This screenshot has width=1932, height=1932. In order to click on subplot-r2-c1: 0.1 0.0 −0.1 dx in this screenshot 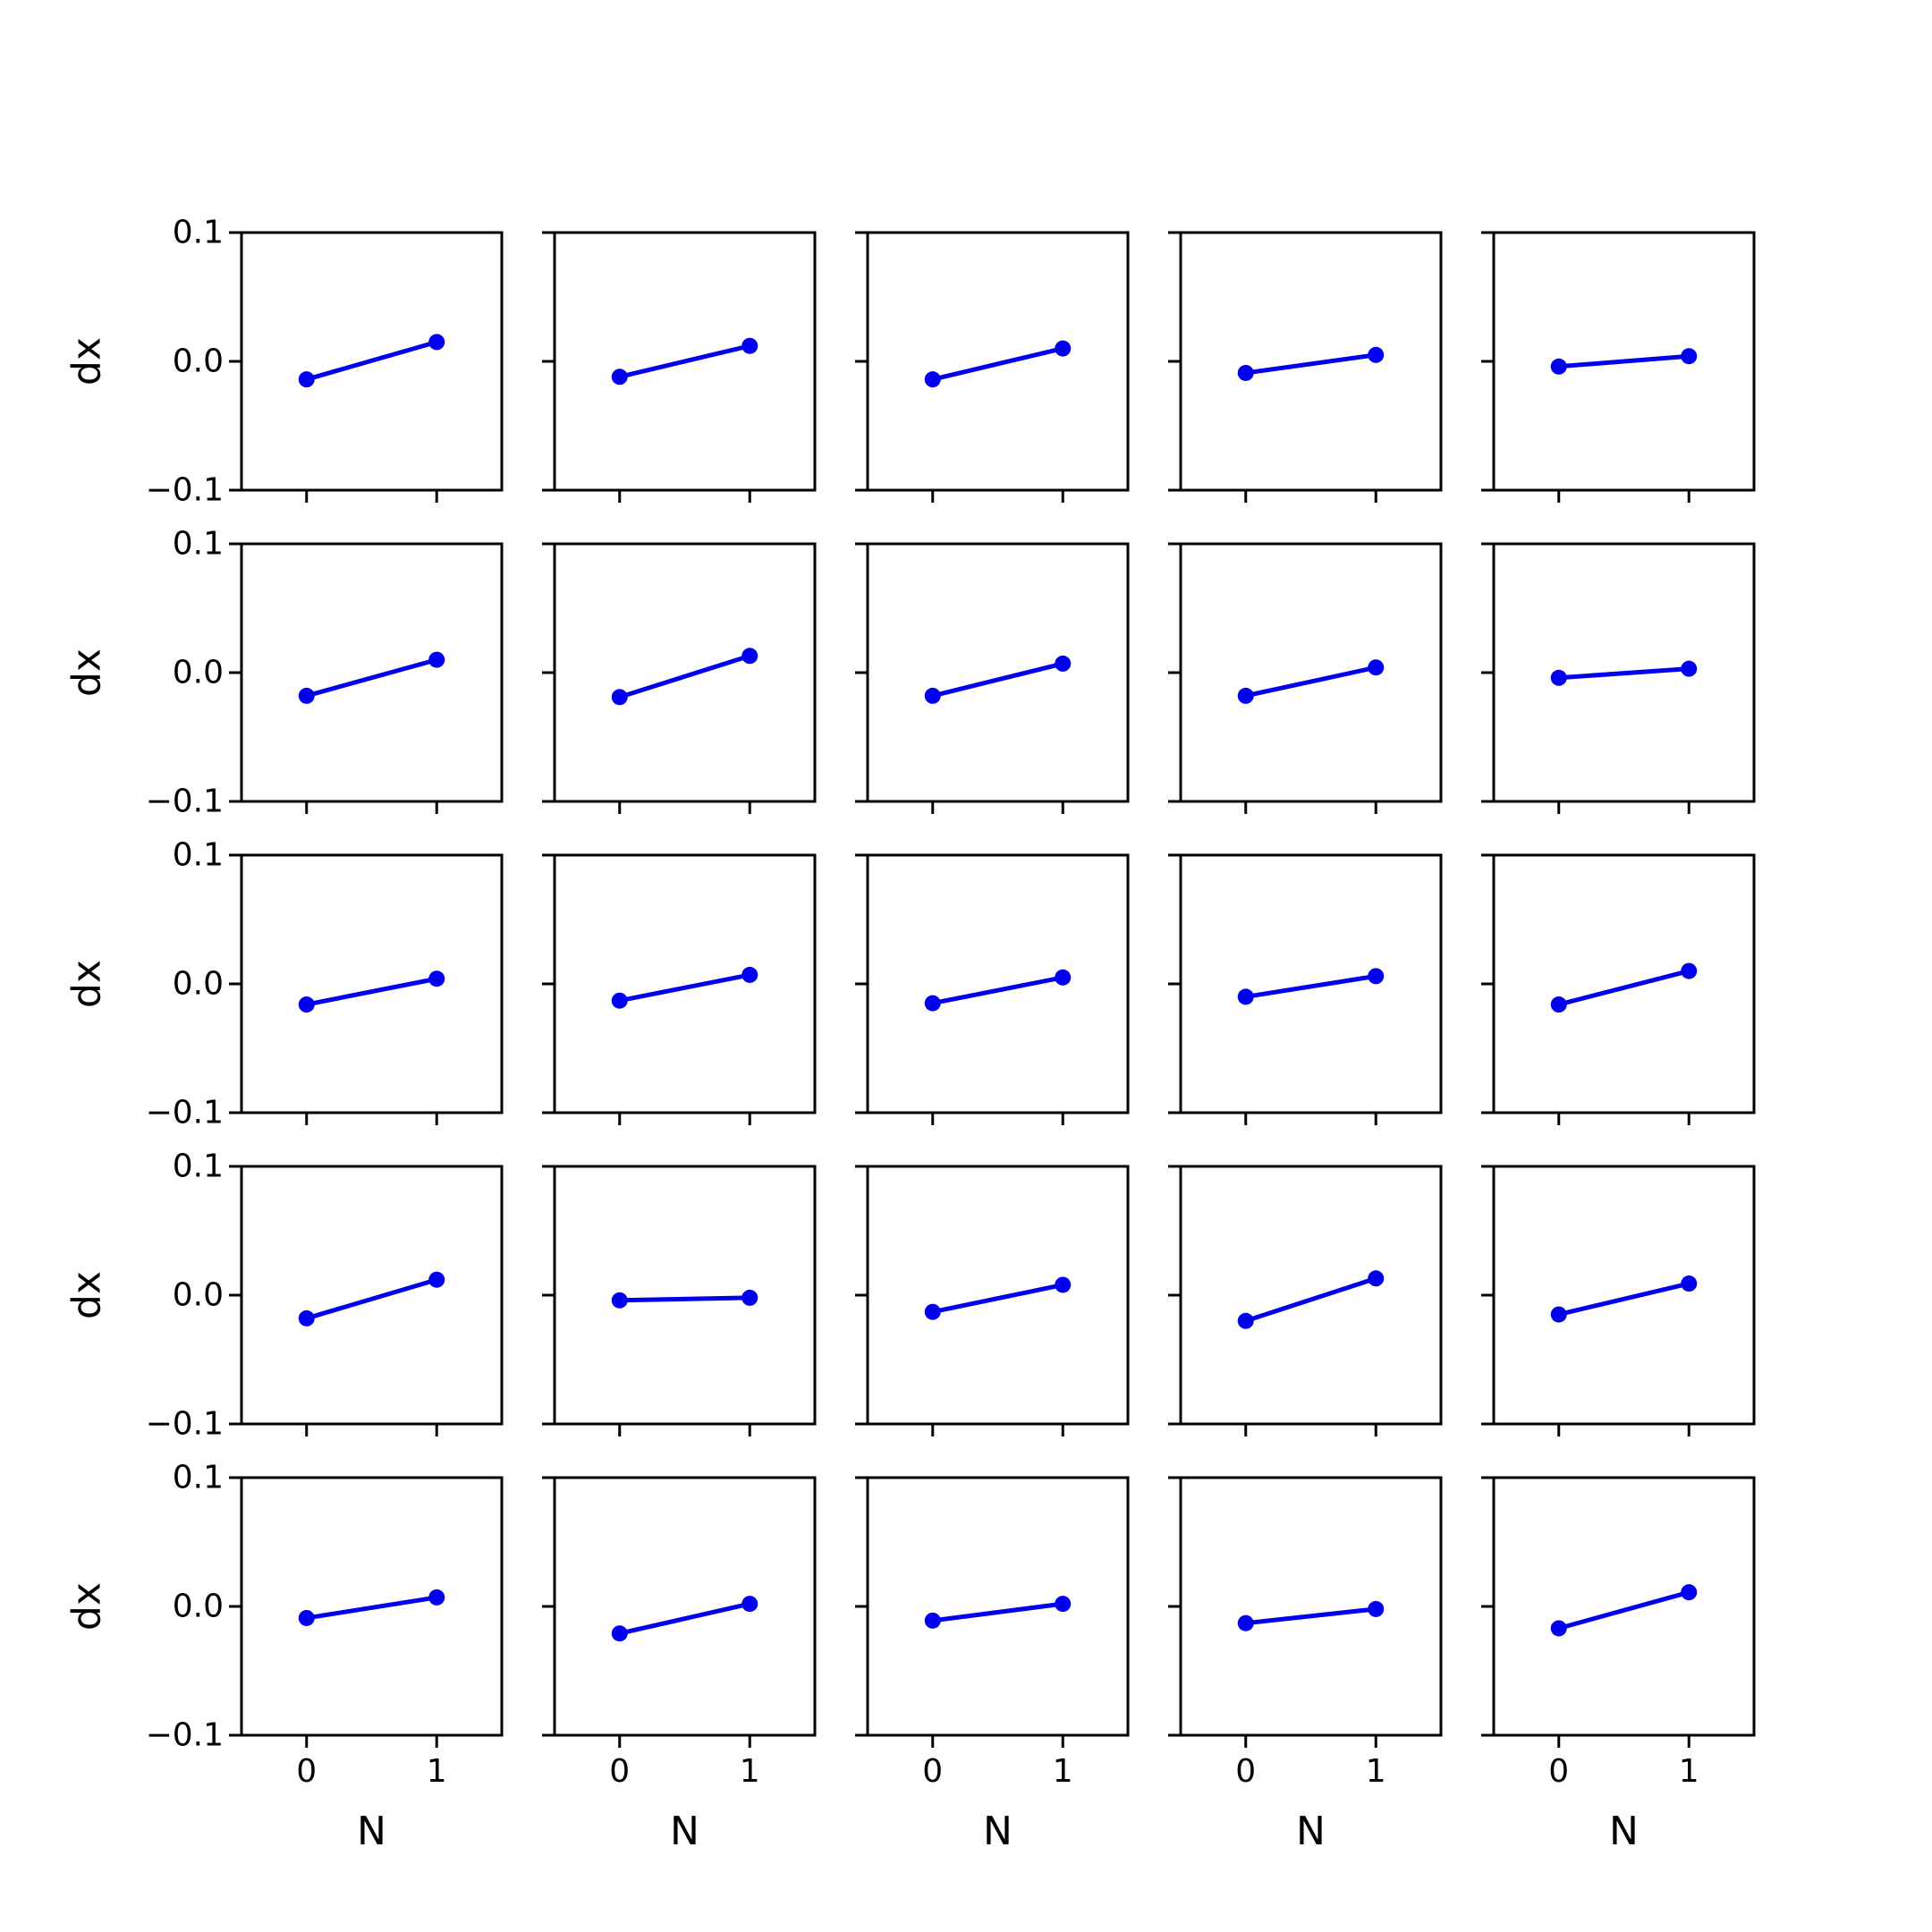, I will do `click(284, 673)`.